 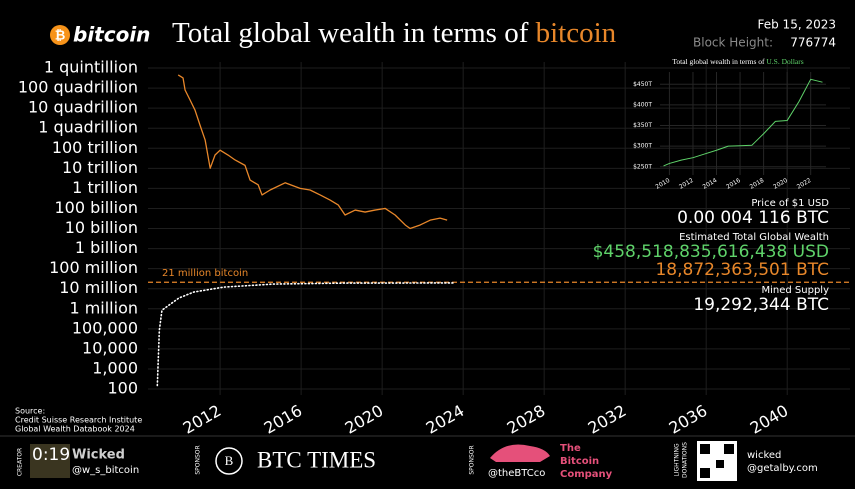 I want to click on wealth-btc: 18,872,363,501 BTC, so click(x=742, y=270).